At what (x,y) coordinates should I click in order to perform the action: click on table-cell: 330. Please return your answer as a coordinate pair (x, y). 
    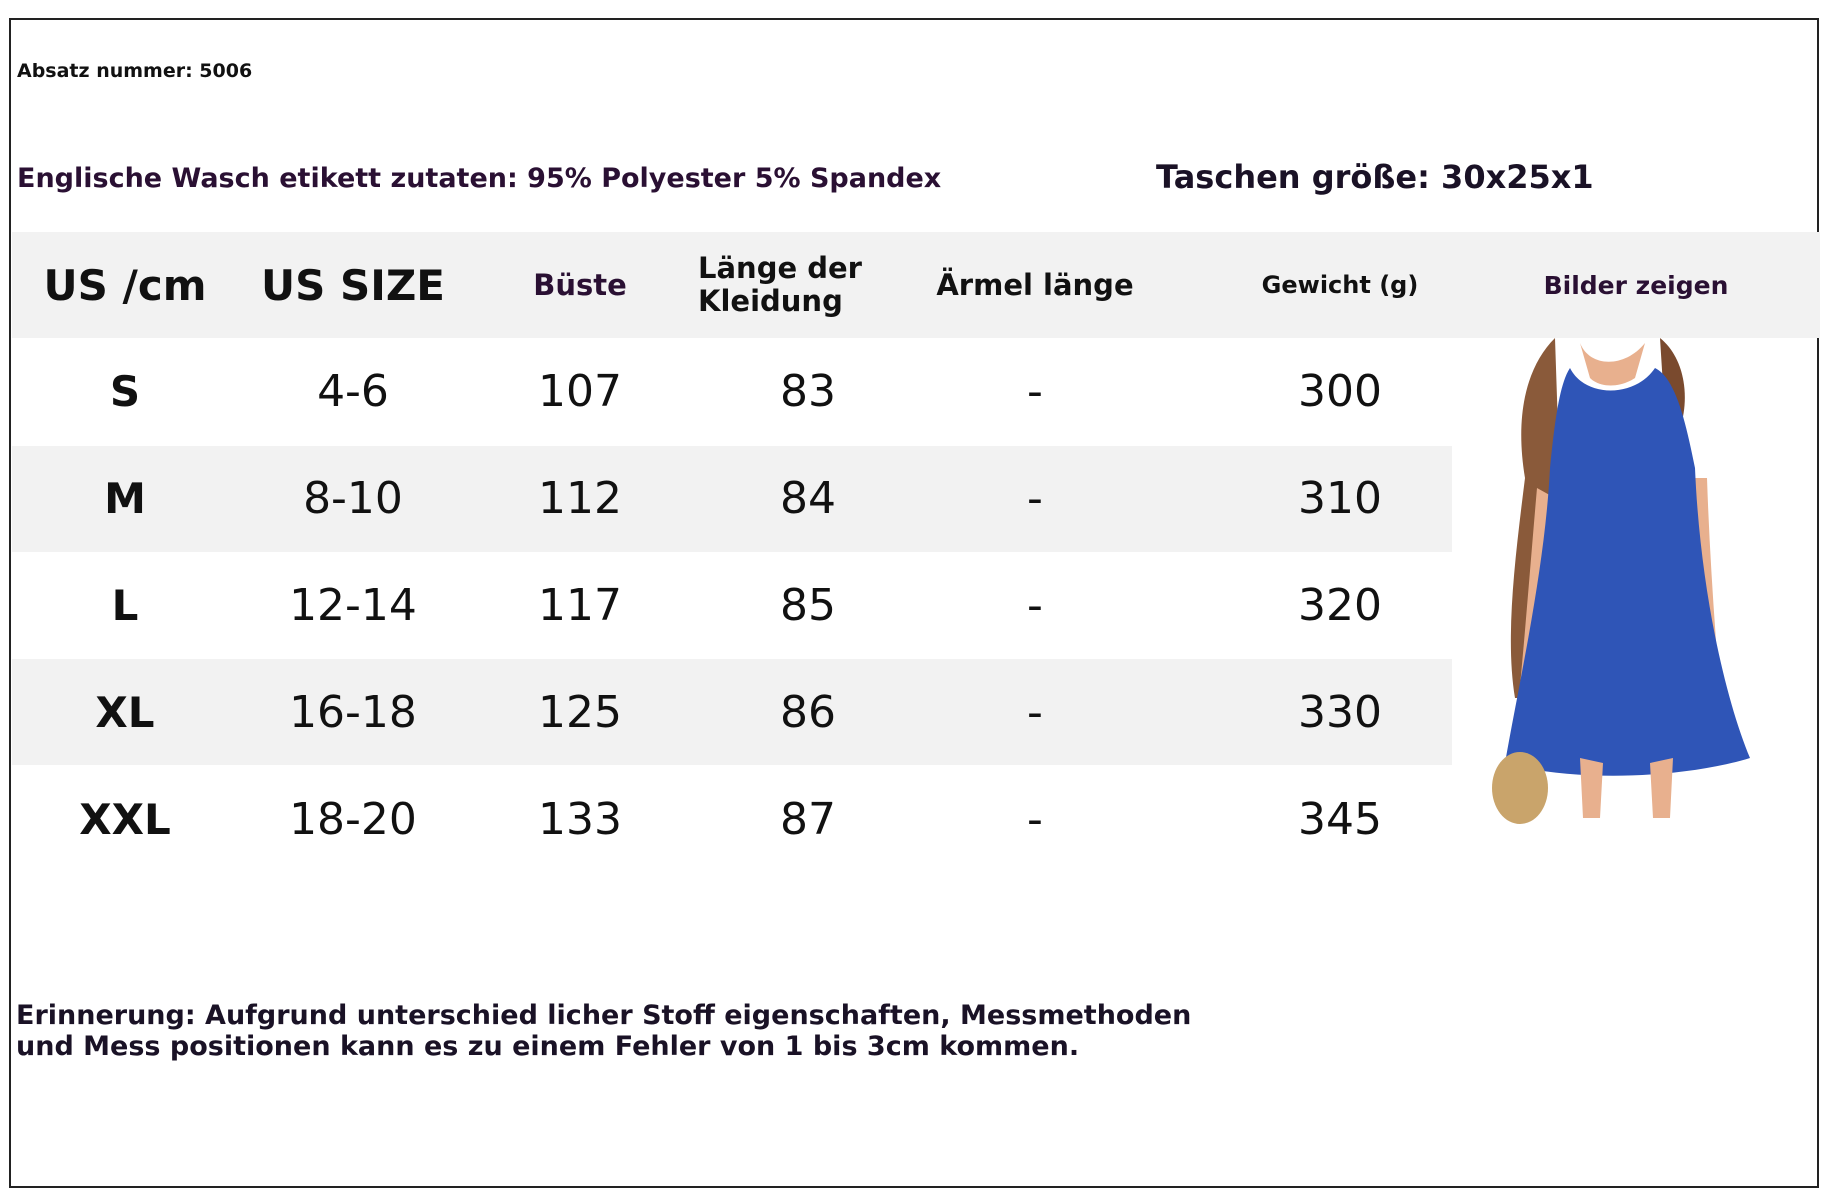
    Looking at the image, I should click on (1340, 712).